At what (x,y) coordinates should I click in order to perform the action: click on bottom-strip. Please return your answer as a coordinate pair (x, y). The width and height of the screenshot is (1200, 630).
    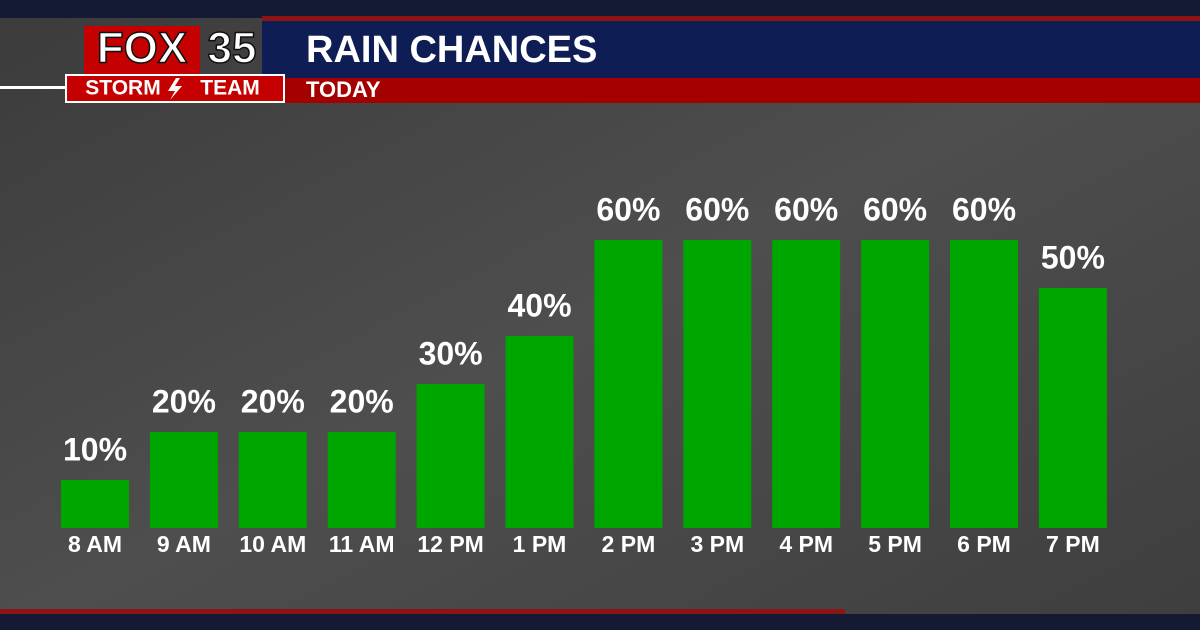
    Looking at the image, I should click on (600, 622).